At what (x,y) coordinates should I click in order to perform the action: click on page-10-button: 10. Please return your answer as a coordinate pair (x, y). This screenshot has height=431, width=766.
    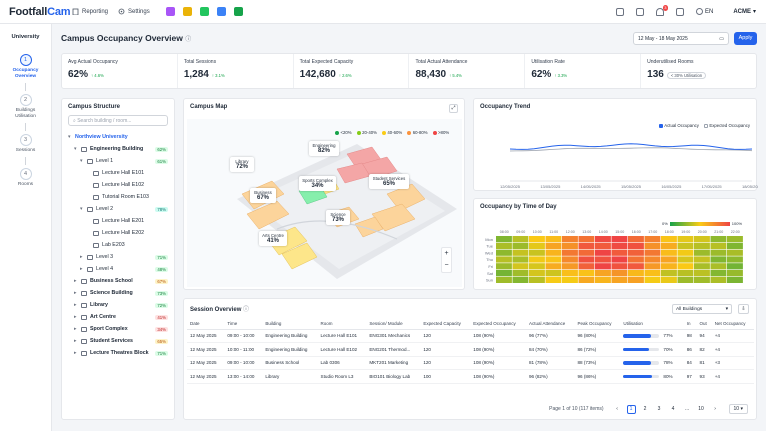
    Looking at the image, I should click on (701, 409).